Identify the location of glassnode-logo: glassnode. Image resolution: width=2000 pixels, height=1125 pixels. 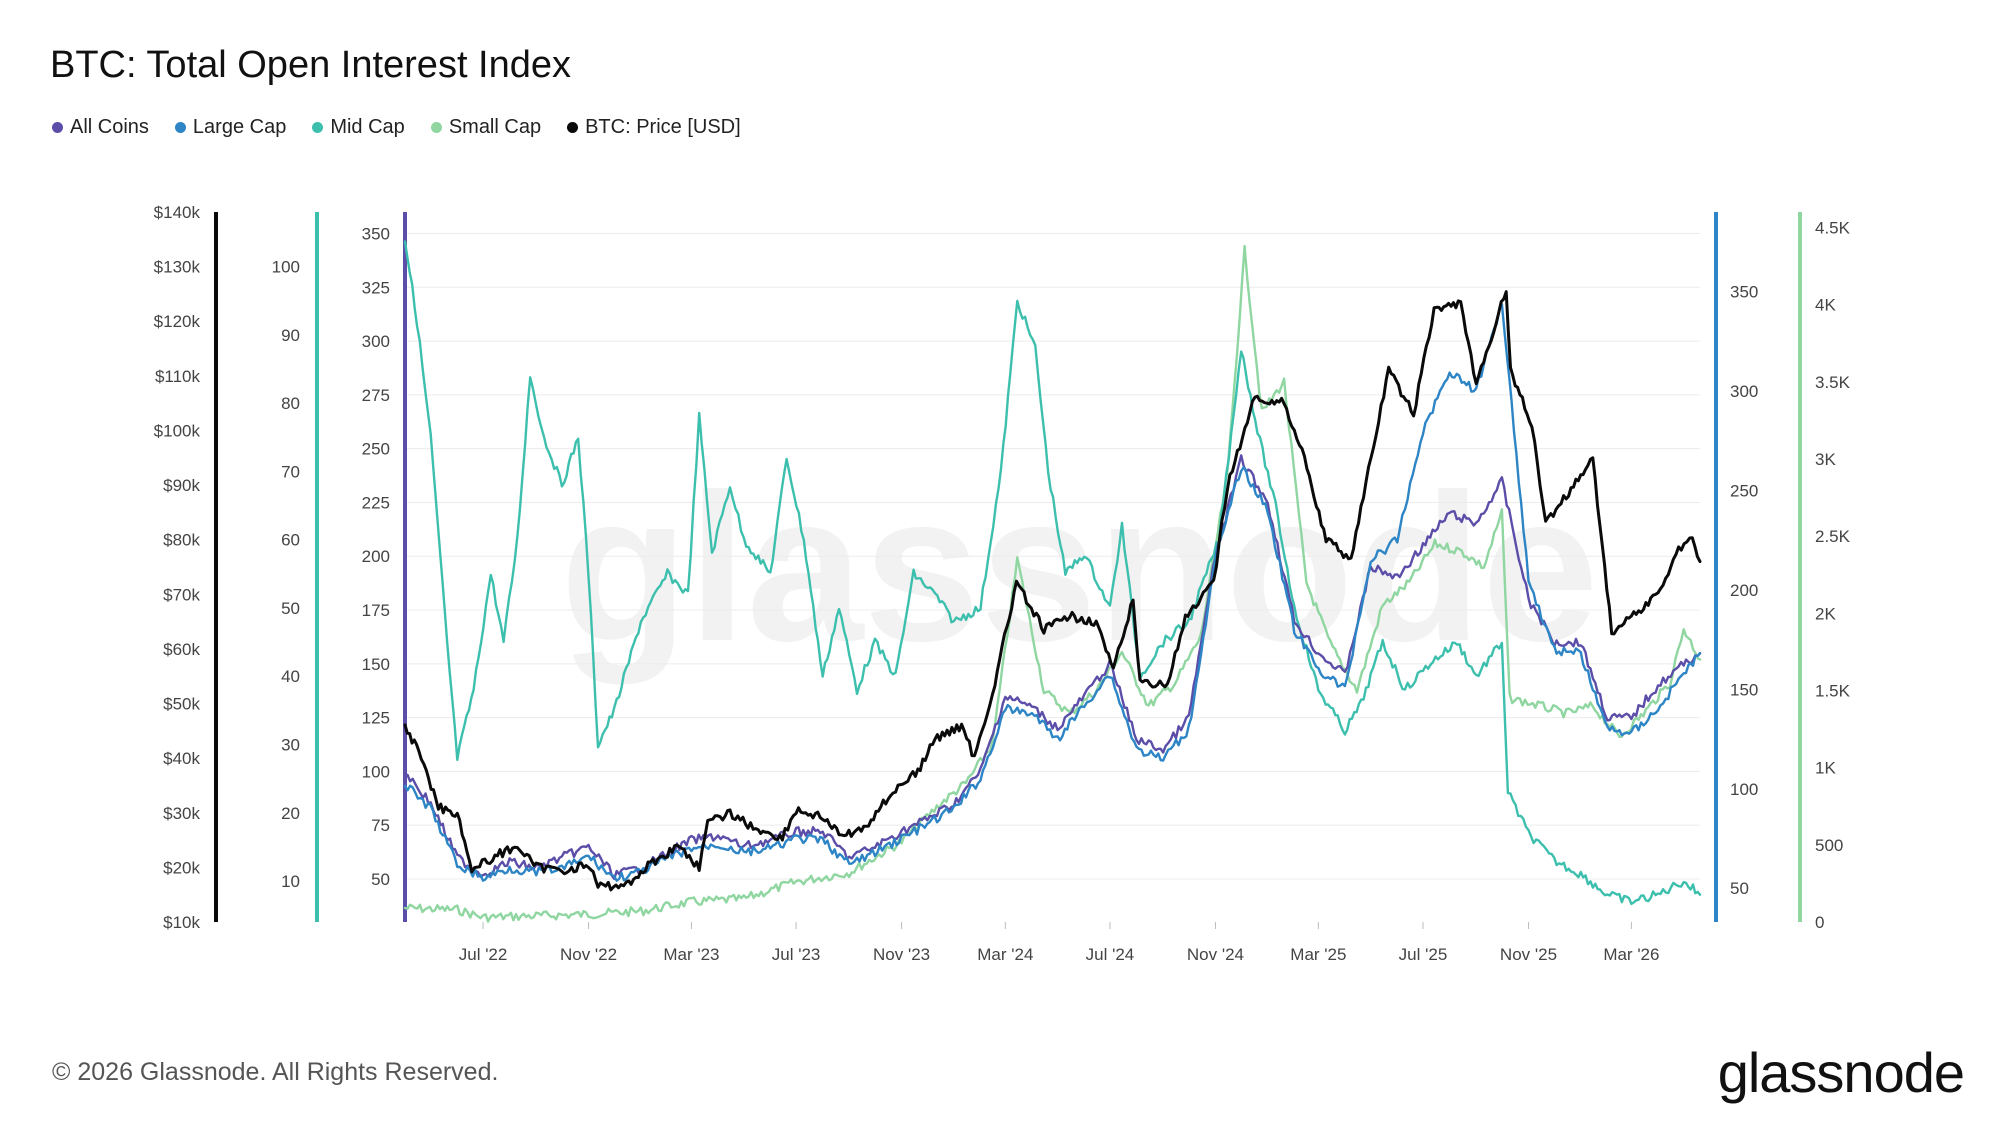
(1841, 1072).